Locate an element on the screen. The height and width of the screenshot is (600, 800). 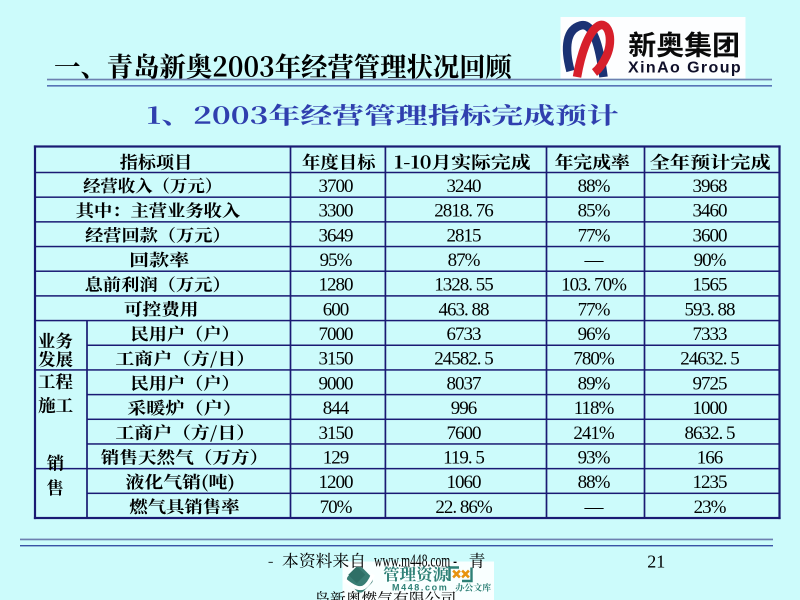
svg-text: 1565 is located at coordinates (710, 285).